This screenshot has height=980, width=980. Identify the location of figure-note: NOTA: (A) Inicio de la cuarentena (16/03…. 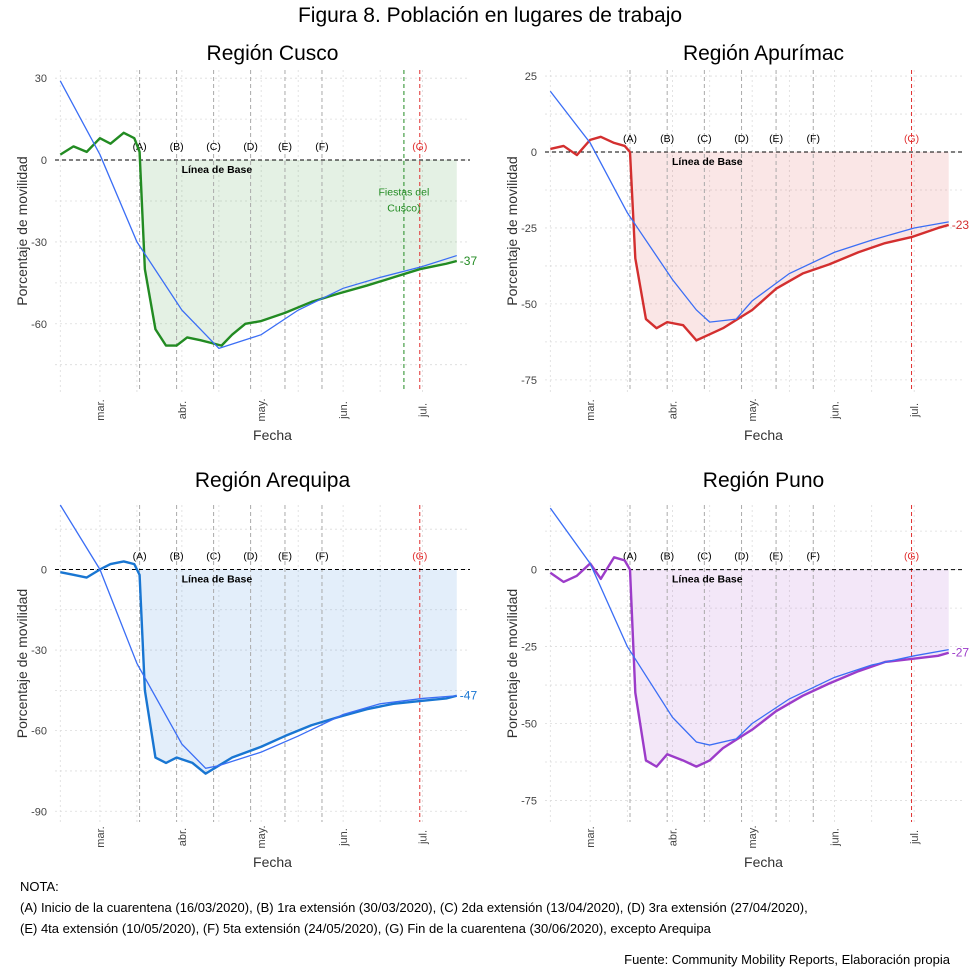
(414, 907).